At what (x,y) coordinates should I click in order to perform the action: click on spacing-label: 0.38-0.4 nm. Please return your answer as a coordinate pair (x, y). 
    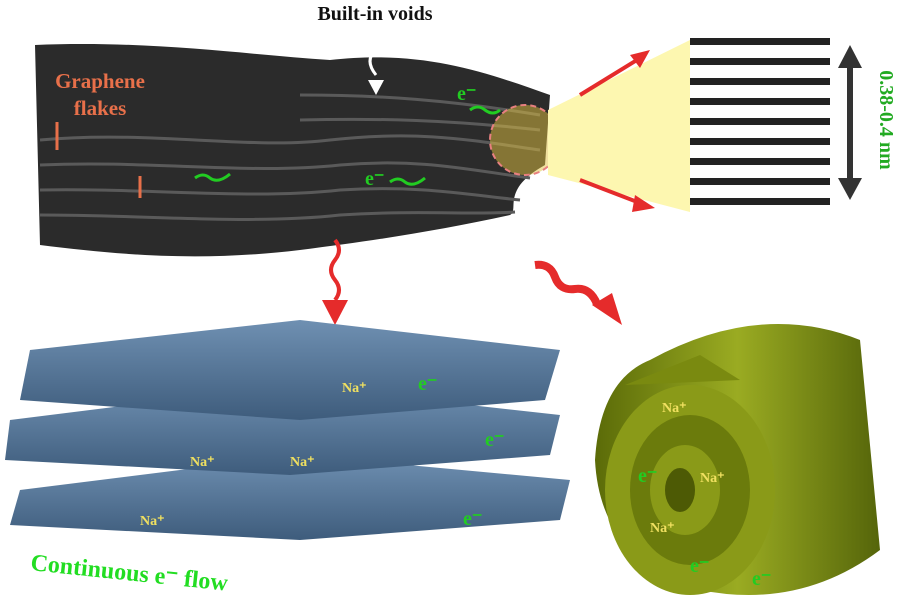
    Looking at the image, I should click on (886, 120).